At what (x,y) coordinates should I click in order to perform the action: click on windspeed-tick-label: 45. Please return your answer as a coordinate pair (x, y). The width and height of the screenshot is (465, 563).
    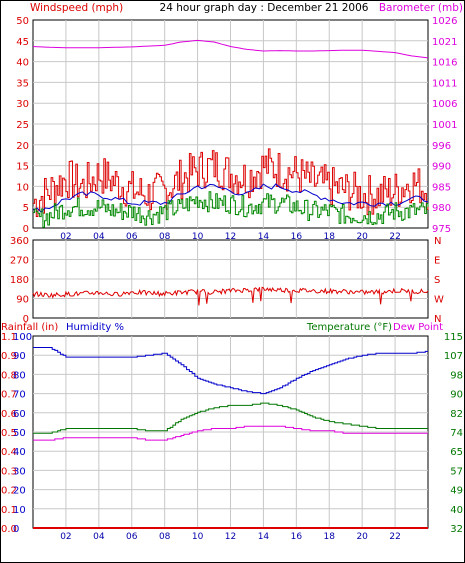
    Looking at the image, I should click on (22, 42).